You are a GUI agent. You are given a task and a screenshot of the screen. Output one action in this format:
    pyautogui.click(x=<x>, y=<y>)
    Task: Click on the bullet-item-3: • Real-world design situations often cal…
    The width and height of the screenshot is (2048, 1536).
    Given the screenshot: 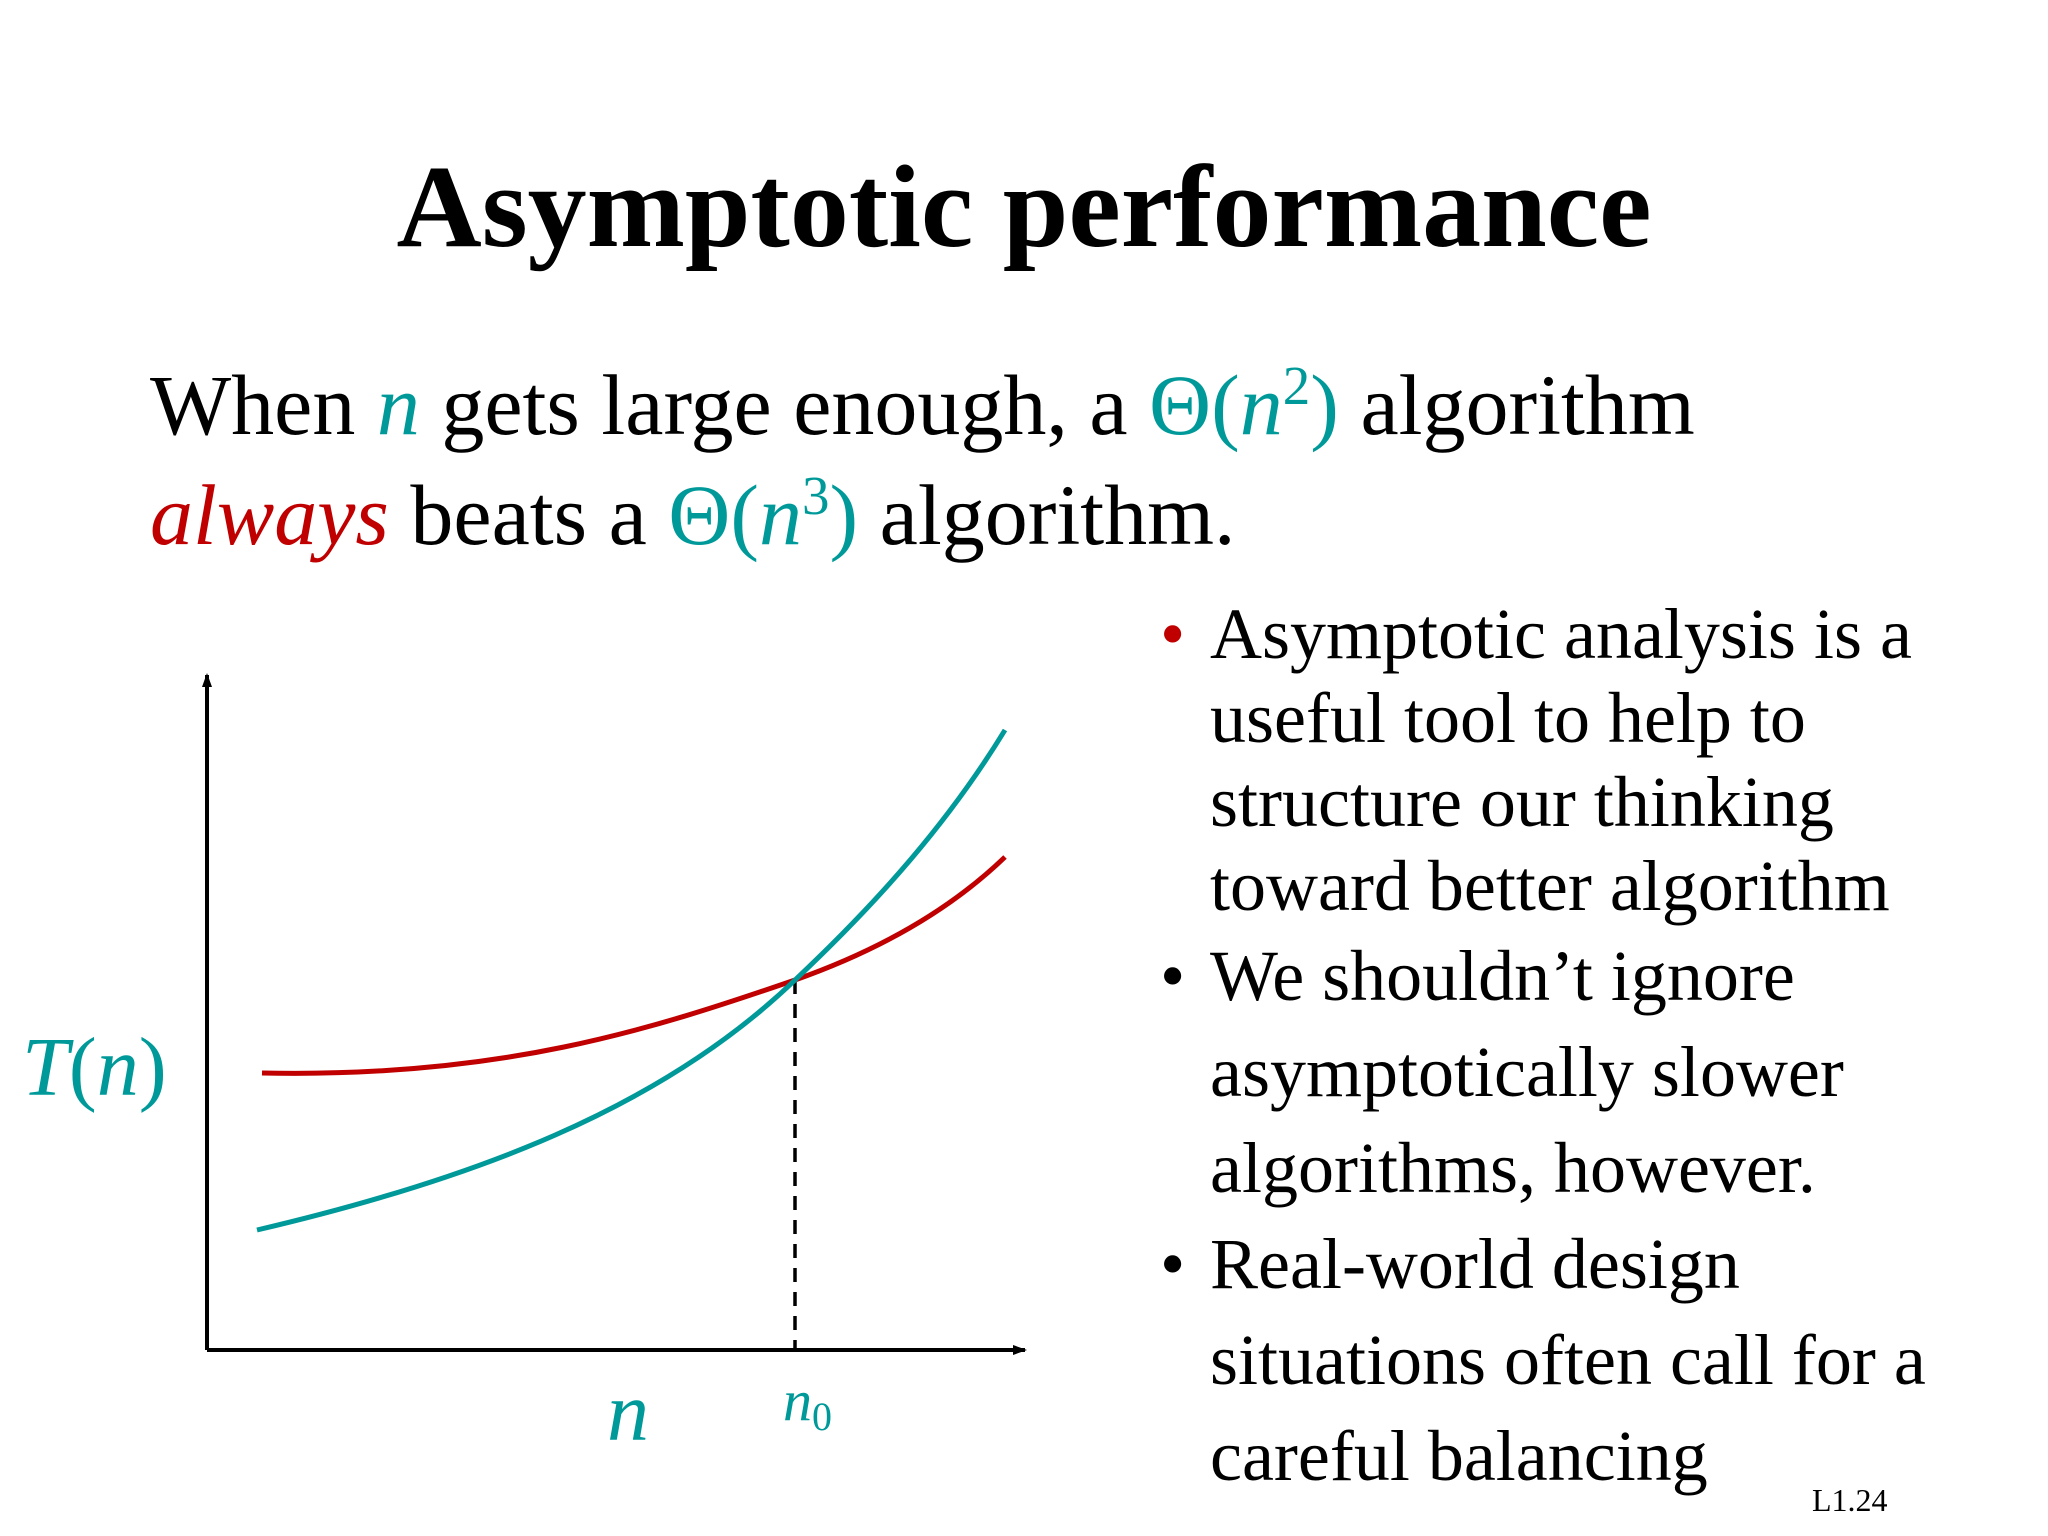 What is the action you would take?
    pyautogui.click(x=1580, y=1360)
    